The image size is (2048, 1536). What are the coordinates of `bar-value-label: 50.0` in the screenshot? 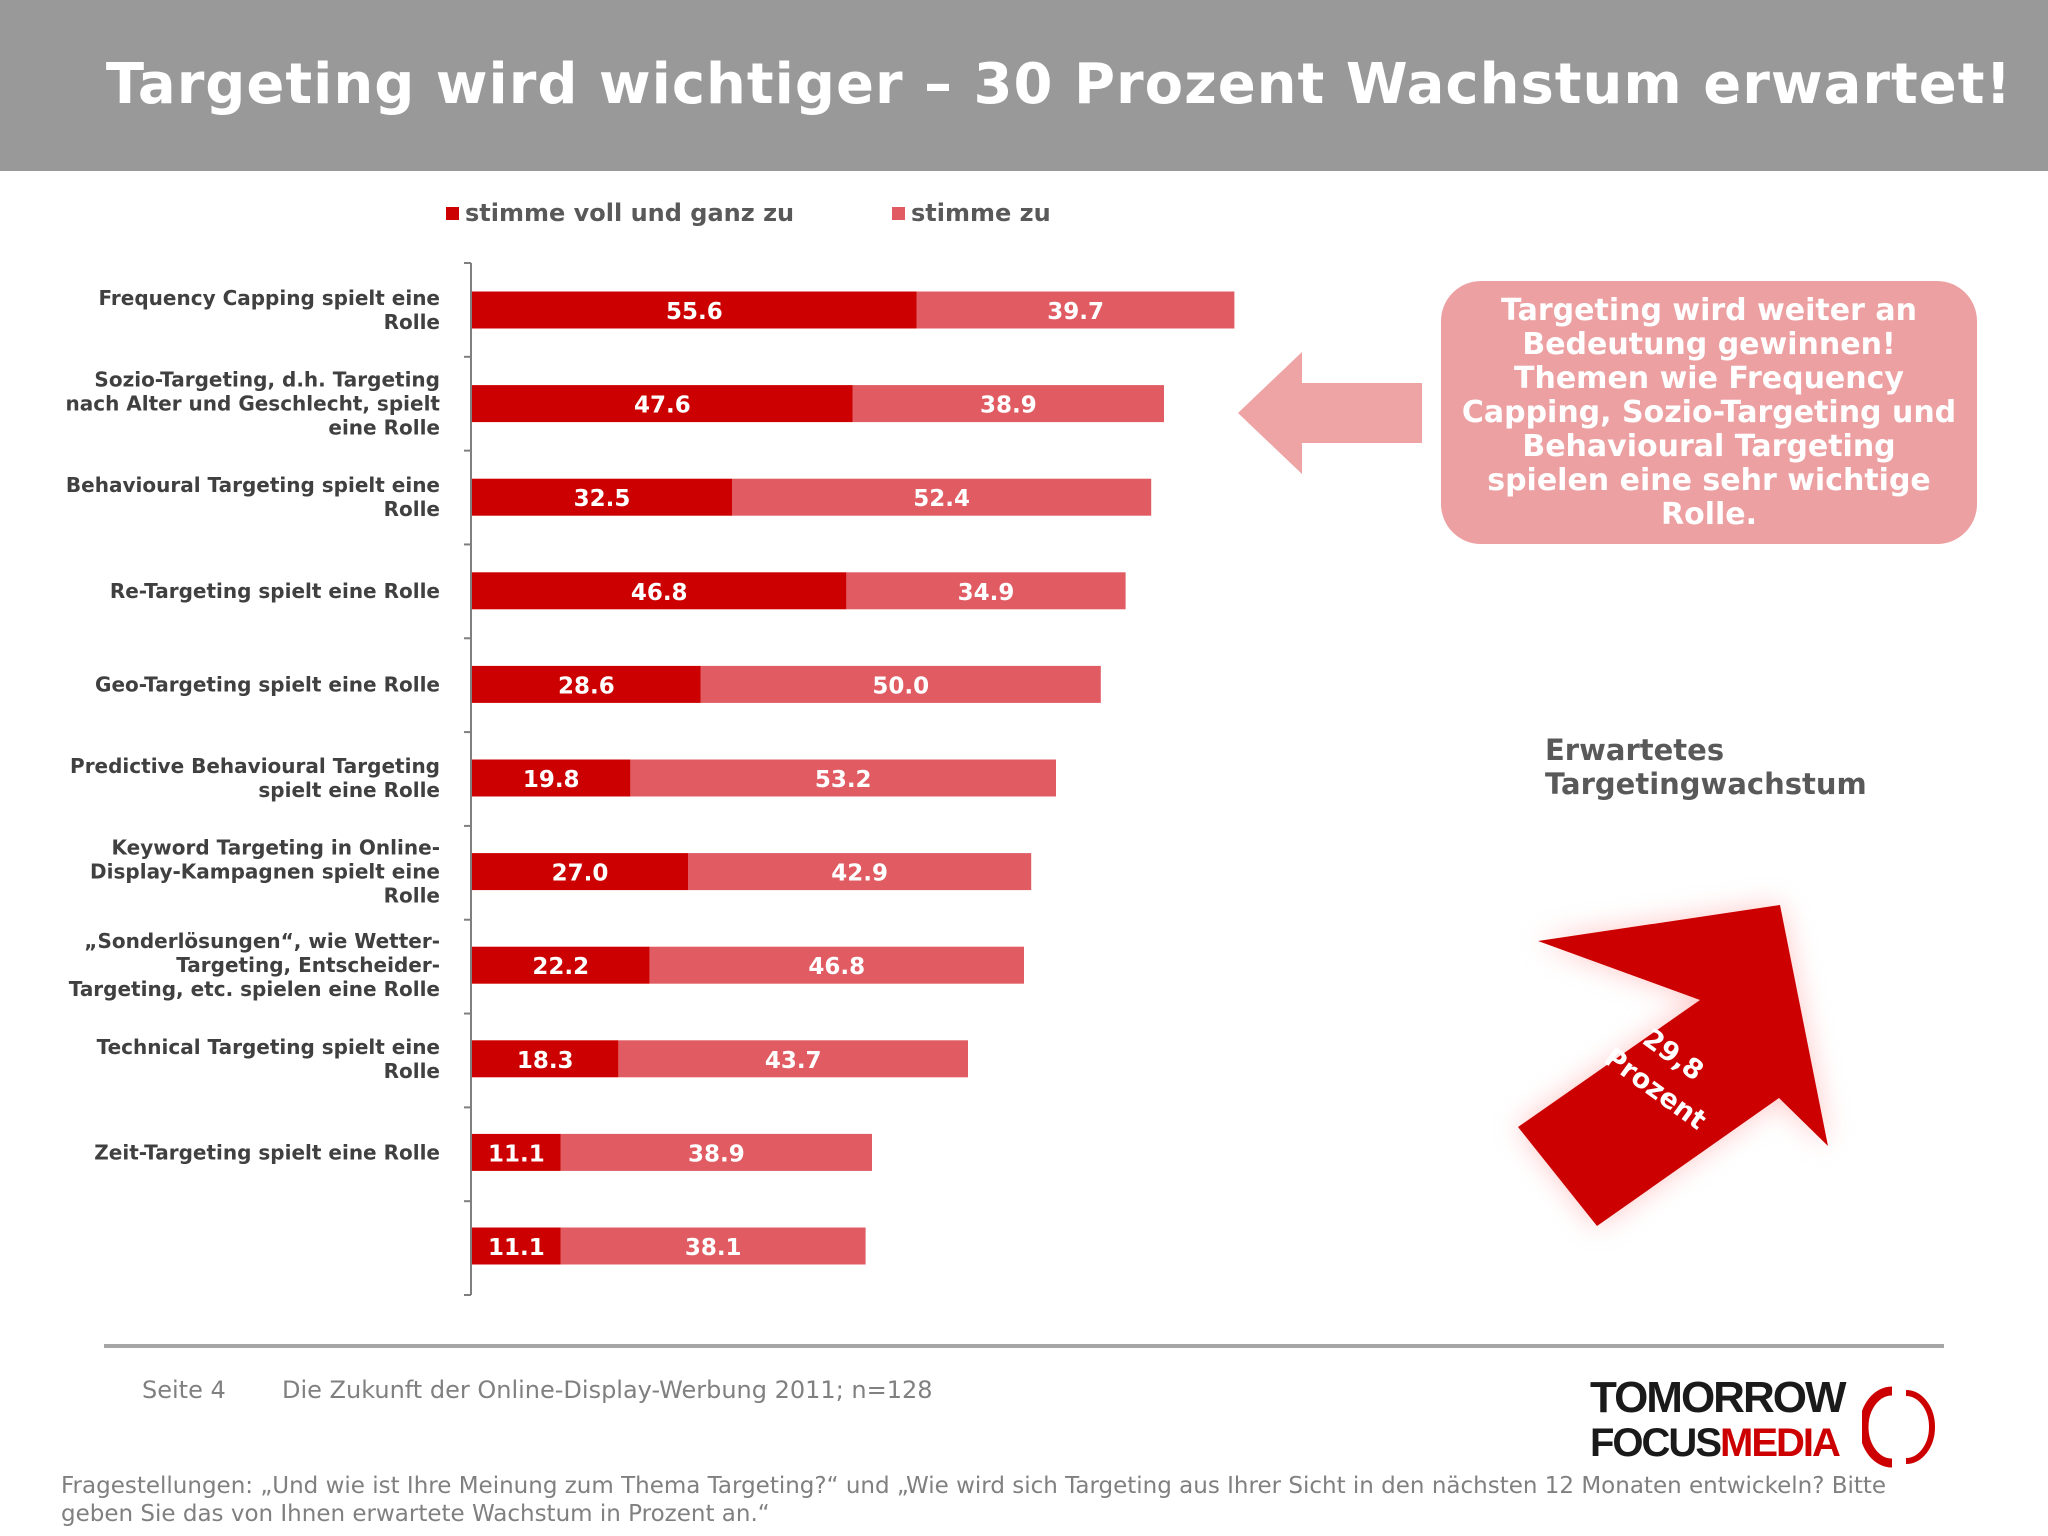 It's located at (900, 686).